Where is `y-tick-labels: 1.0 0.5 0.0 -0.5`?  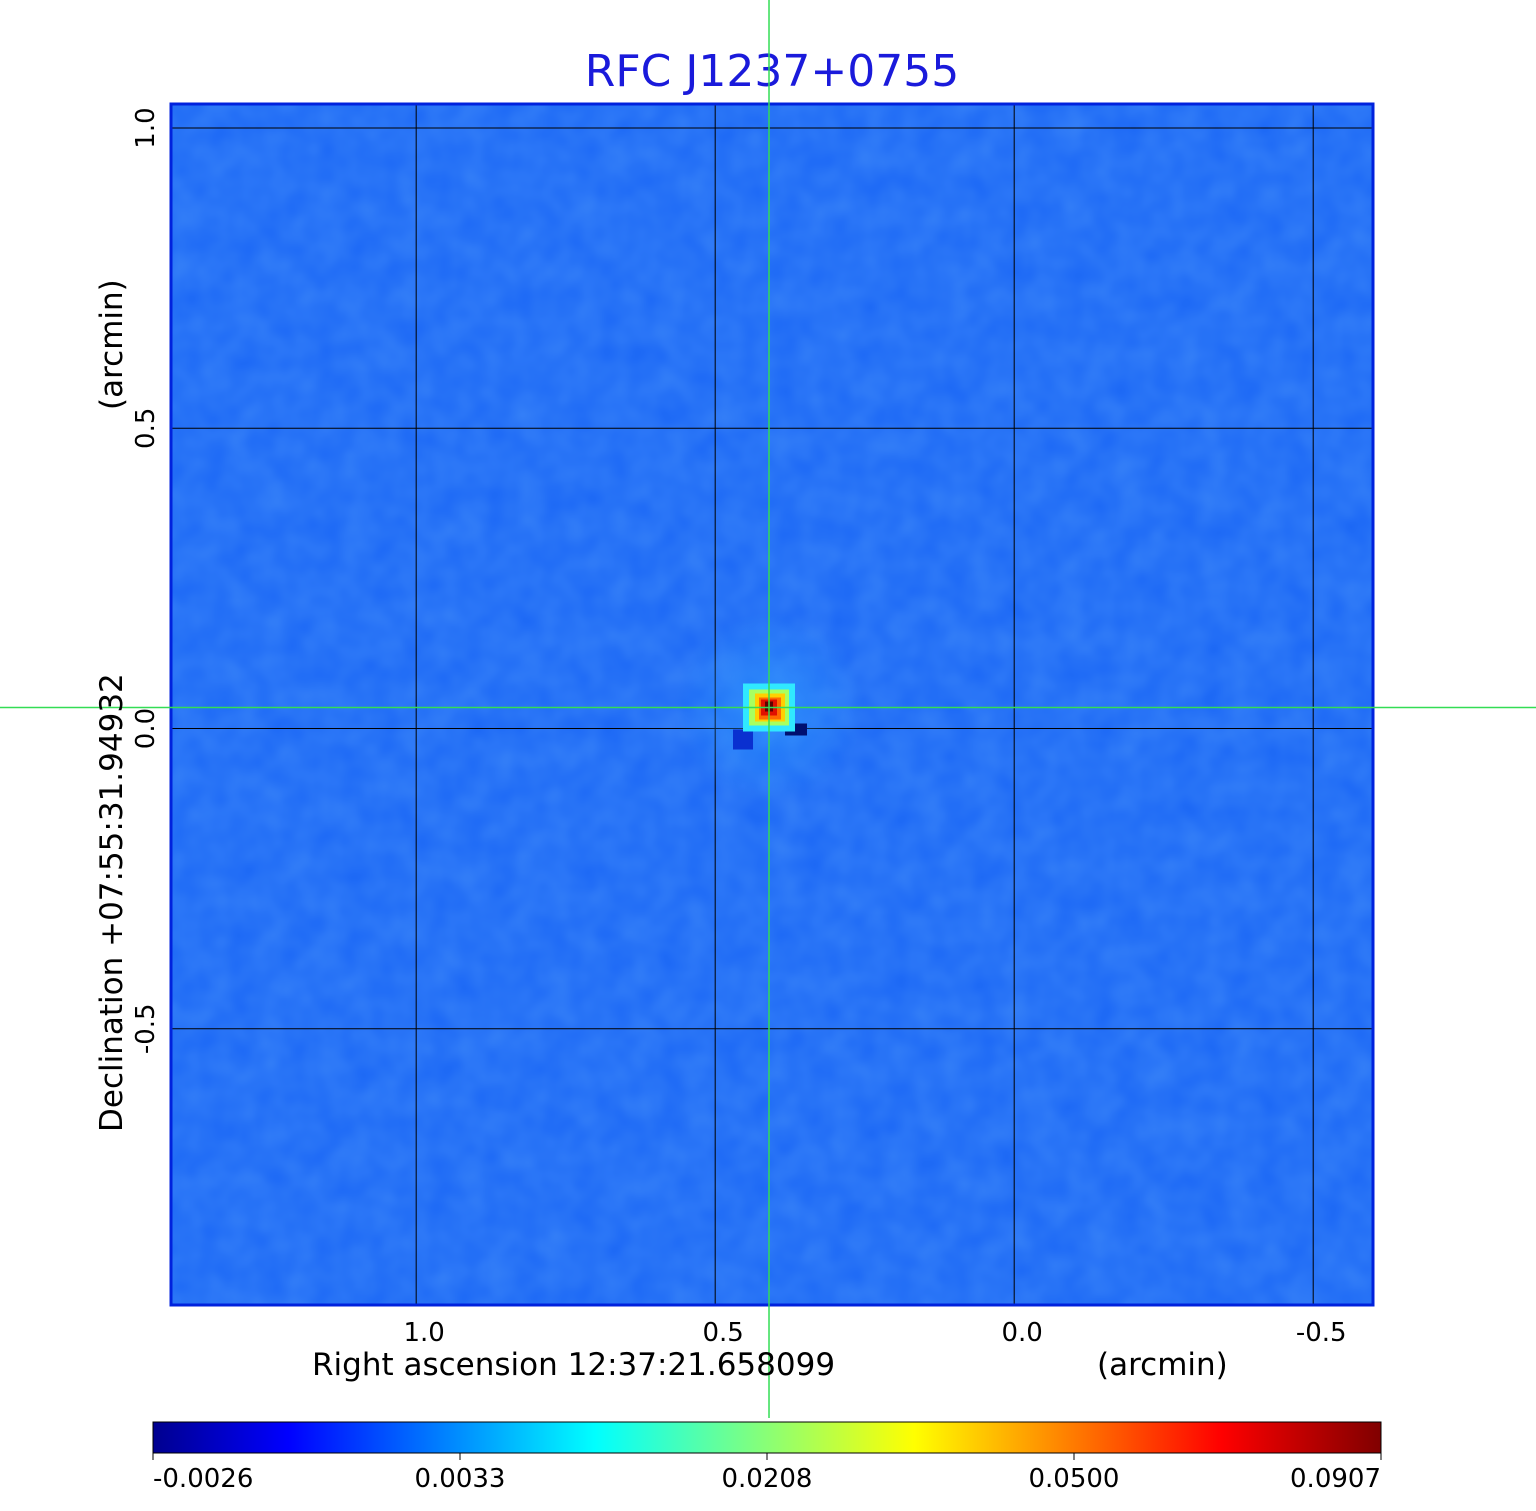
y-tick-labels: 1.0 0.5 0.0 -0.5 is located at coordinates (146, 580).